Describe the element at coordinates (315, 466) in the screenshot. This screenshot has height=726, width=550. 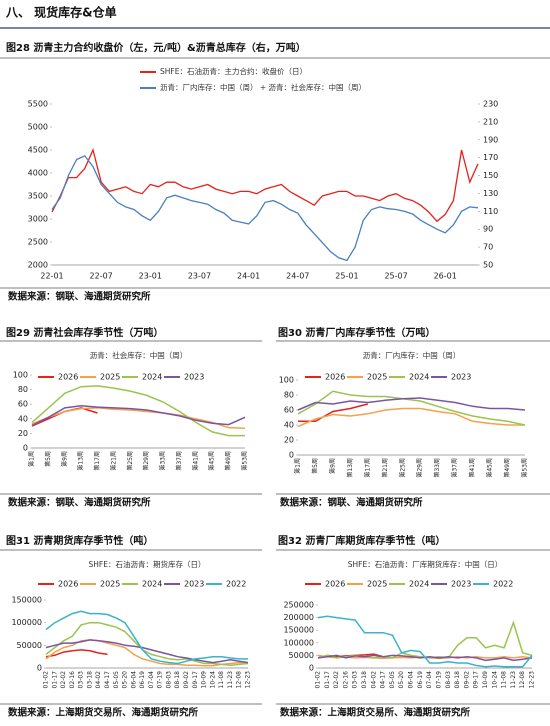
I see `x-tick-label: 第5周` at that location.